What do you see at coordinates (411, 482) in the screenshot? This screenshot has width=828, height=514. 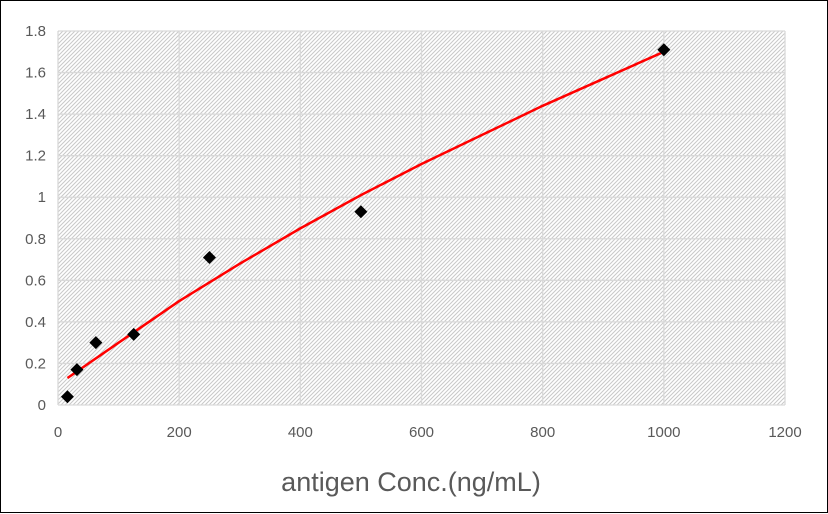 I see `x-axis-title: antigen Conc.(ng/mL)` at bounding box center [411, 482].